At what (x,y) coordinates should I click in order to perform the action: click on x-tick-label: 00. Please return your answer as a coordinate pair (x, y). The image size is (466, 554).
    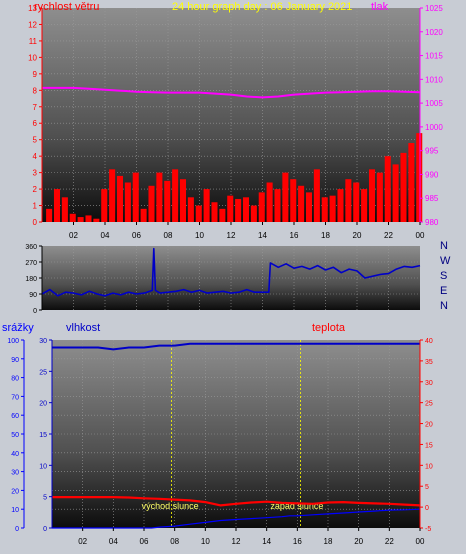
    Looking at the image, I should click on (420, 541).